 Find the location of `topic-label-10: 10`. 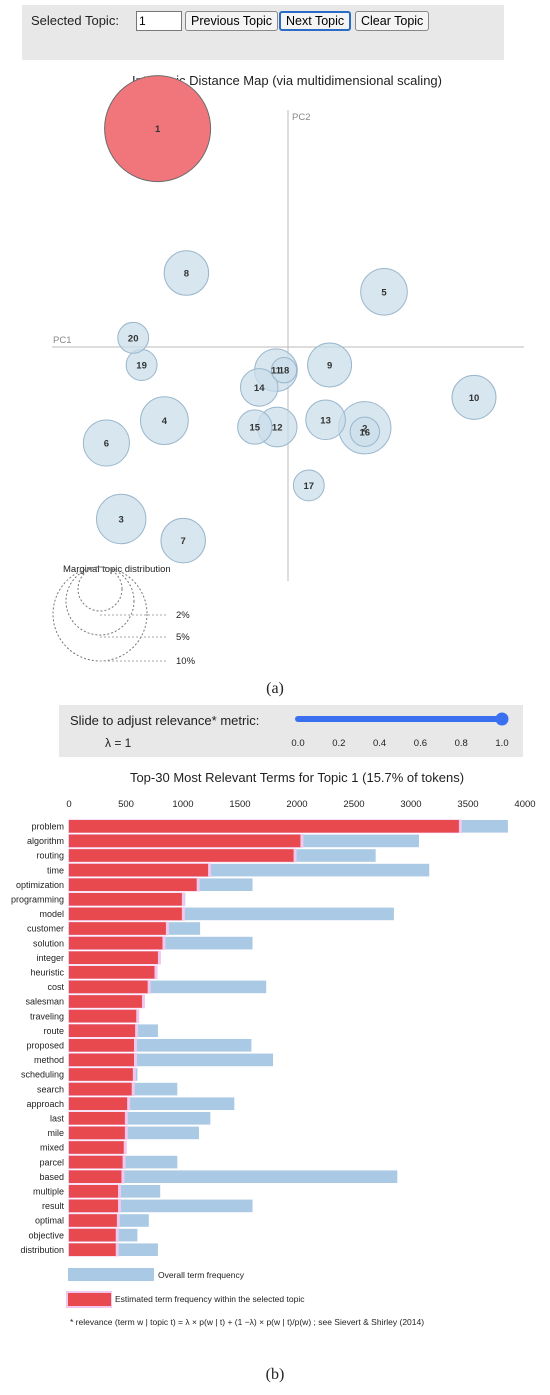

topic-label-10: 10 is located at coordinates (474, 398).